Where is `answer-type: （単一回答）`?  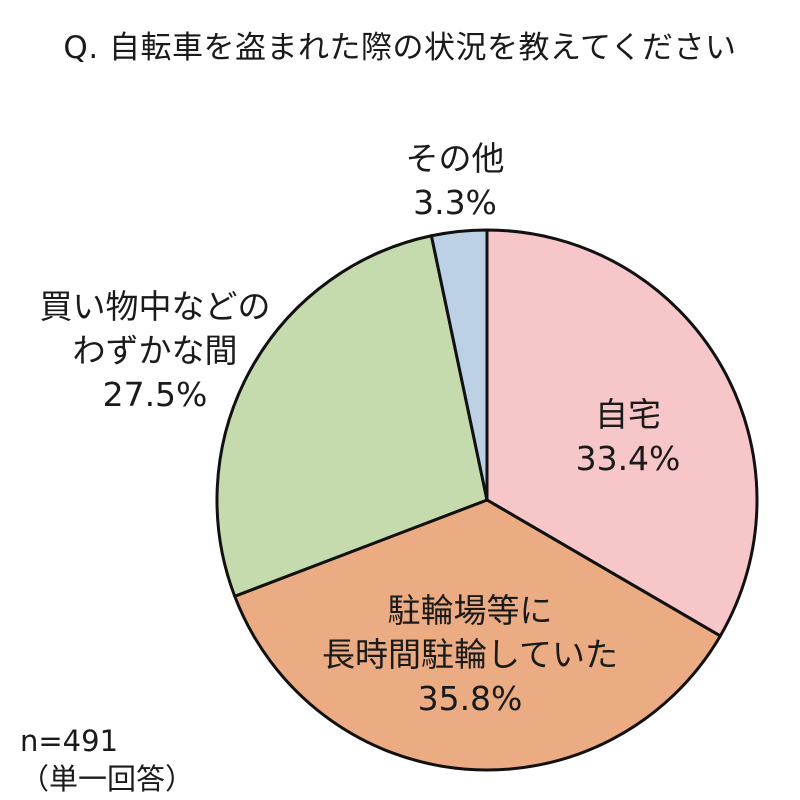
answer-type: （単一回答） is located at coordinates (107, 779).